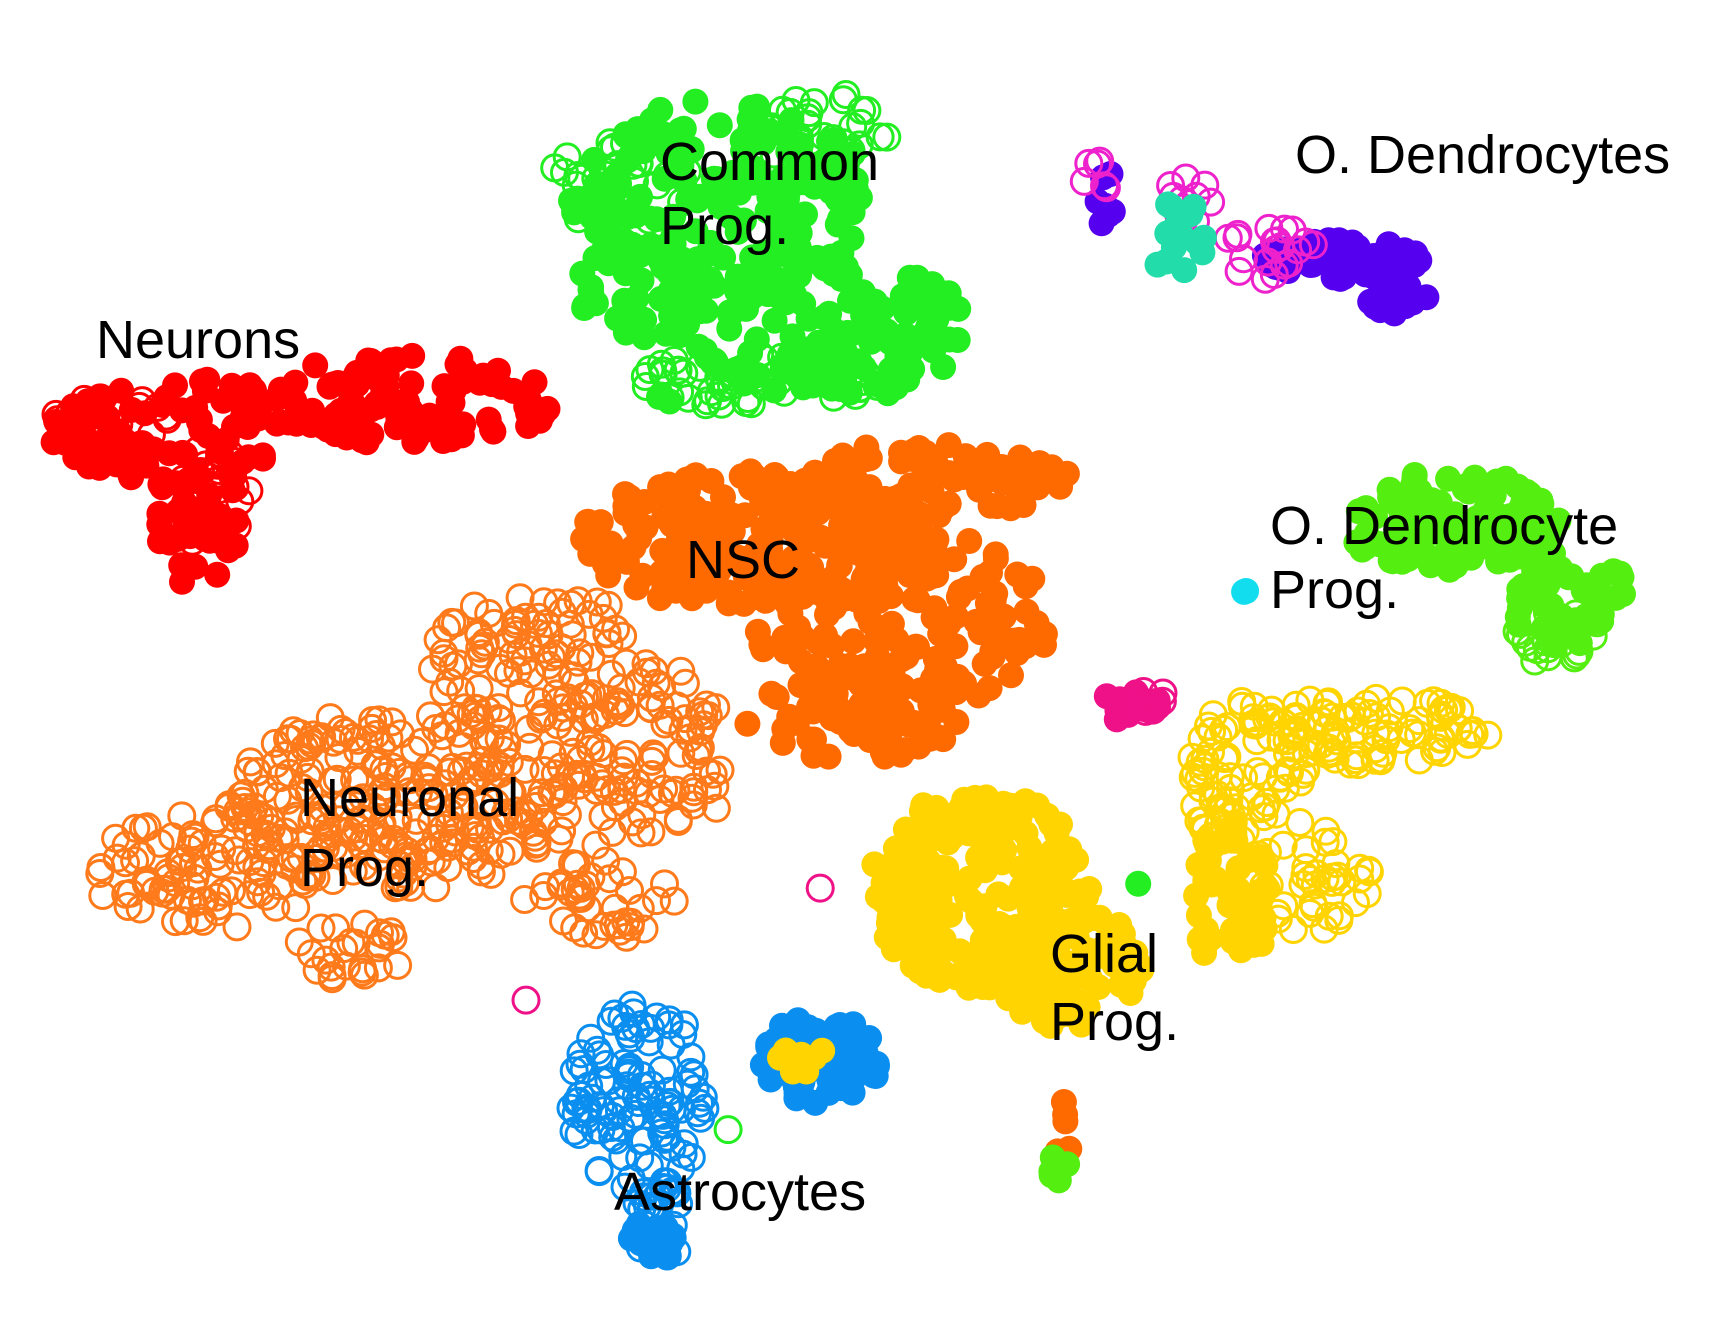 Image resolution: width=1728 pixels, height=1332 pixels. Describe the element at coordinates (740, 1192) in the screenshot. I see `label-astrocytes: Astrocytes` at that location.